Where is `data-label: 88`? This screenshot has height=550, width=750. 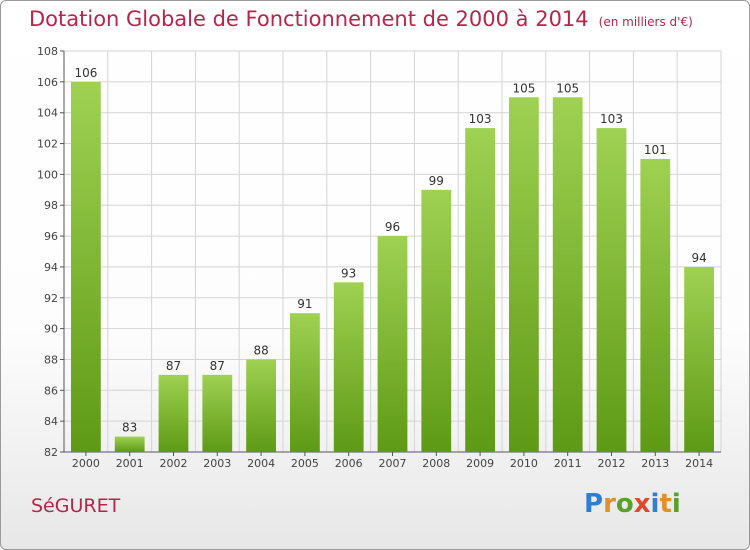
data-label: 88 is located at coordinates (260, 350).